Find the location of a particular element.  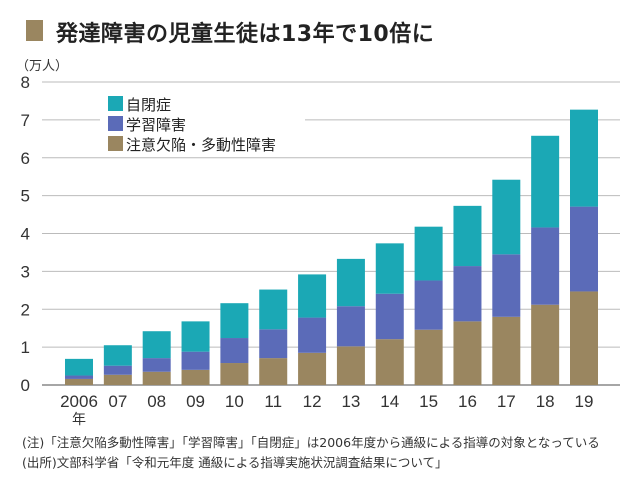

footnote-source: (出所)文部科学省「令和元年度 通級による指導実施状況調査結果について」 is located at coordinates (235, 462).